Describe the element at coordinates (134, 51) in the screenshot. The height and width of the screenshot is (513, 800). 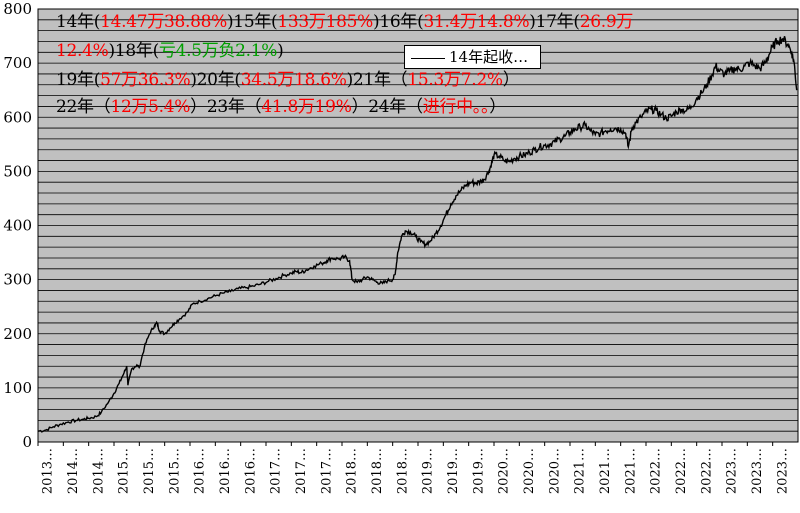
I see `annotation-segment: )18年(` at that location.